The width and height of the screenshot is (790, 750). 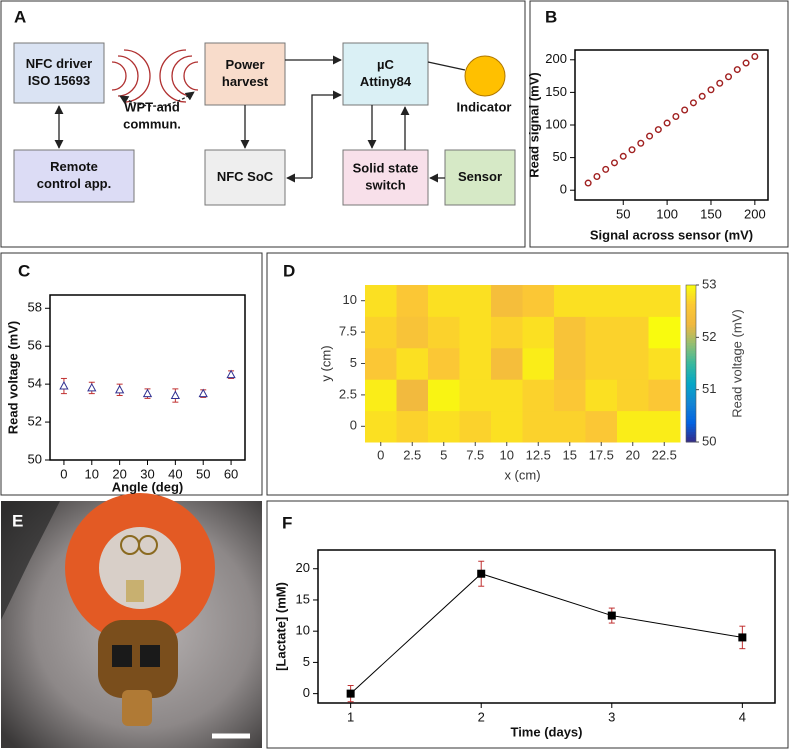 I want to click on y-tick-label: 150, so click(x=556, y=91).